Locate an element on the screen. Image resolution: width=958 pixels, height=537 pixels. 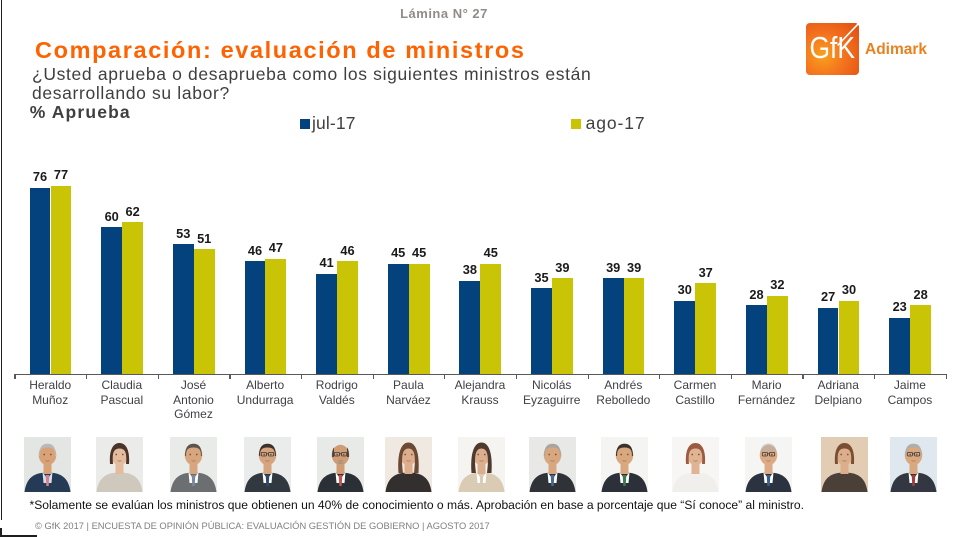
svg-text: GfK is located at coordinates (832, 47).